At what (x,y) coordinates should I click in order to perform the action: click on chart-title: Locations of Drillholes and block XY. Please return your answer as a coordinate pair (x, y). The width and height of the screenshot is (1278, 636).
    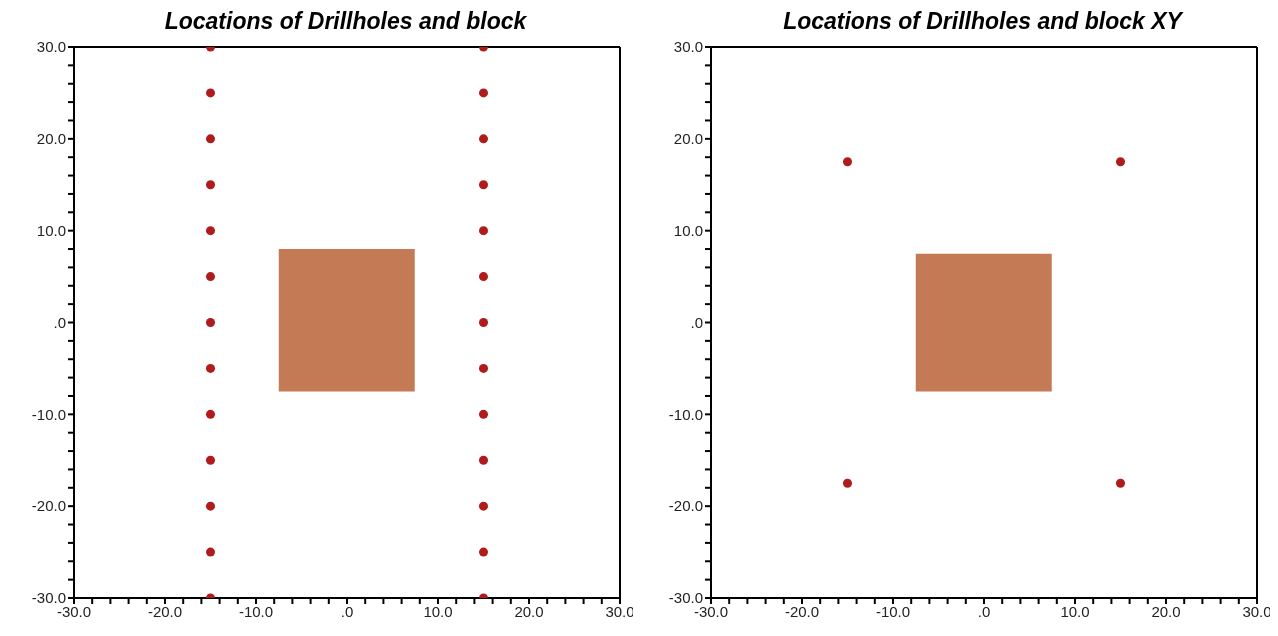
    Looking at the image, I should click on (983, 22).